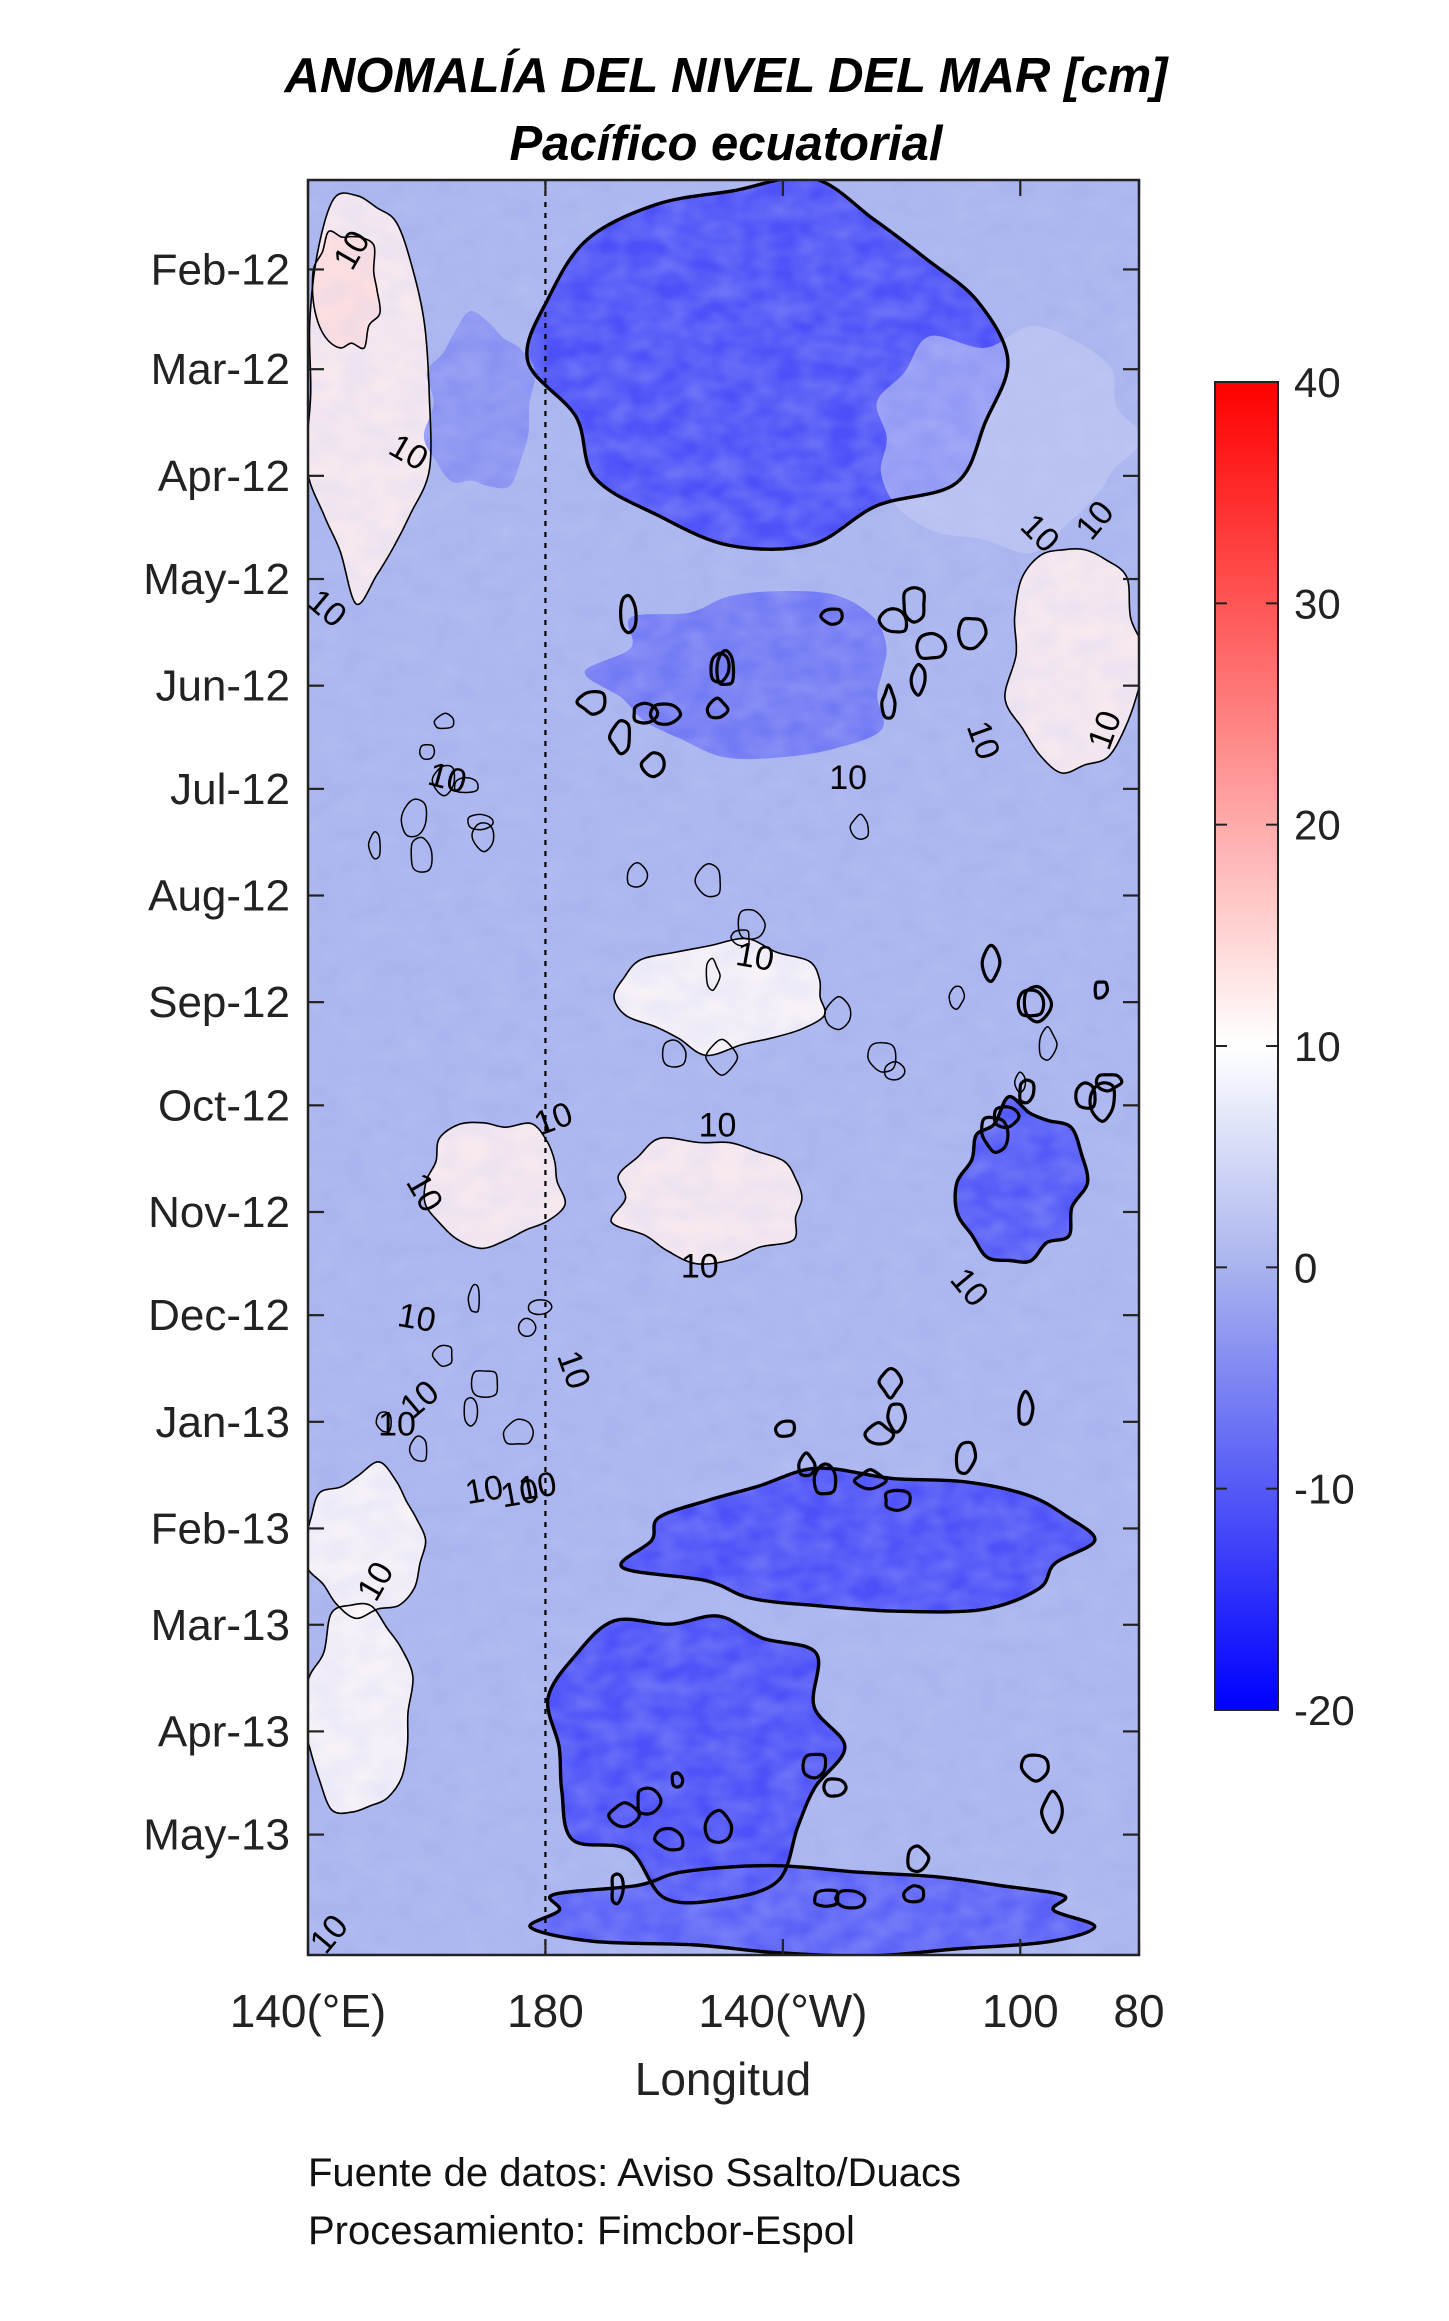 This screenshot has width=1449, height=2321. What do you see at coordinates (1020, 2011) in the screenshot?
I see `x-tick-label: 100` at bounding box center [1020, 2011].